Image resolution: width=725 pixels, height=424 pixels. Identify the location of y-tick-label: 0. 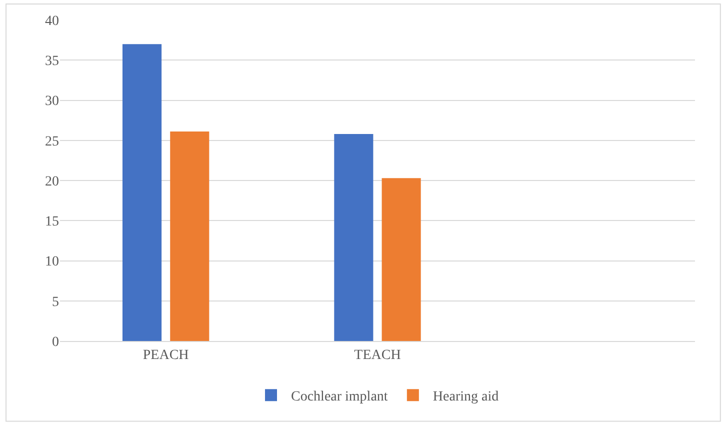
(55, 342).